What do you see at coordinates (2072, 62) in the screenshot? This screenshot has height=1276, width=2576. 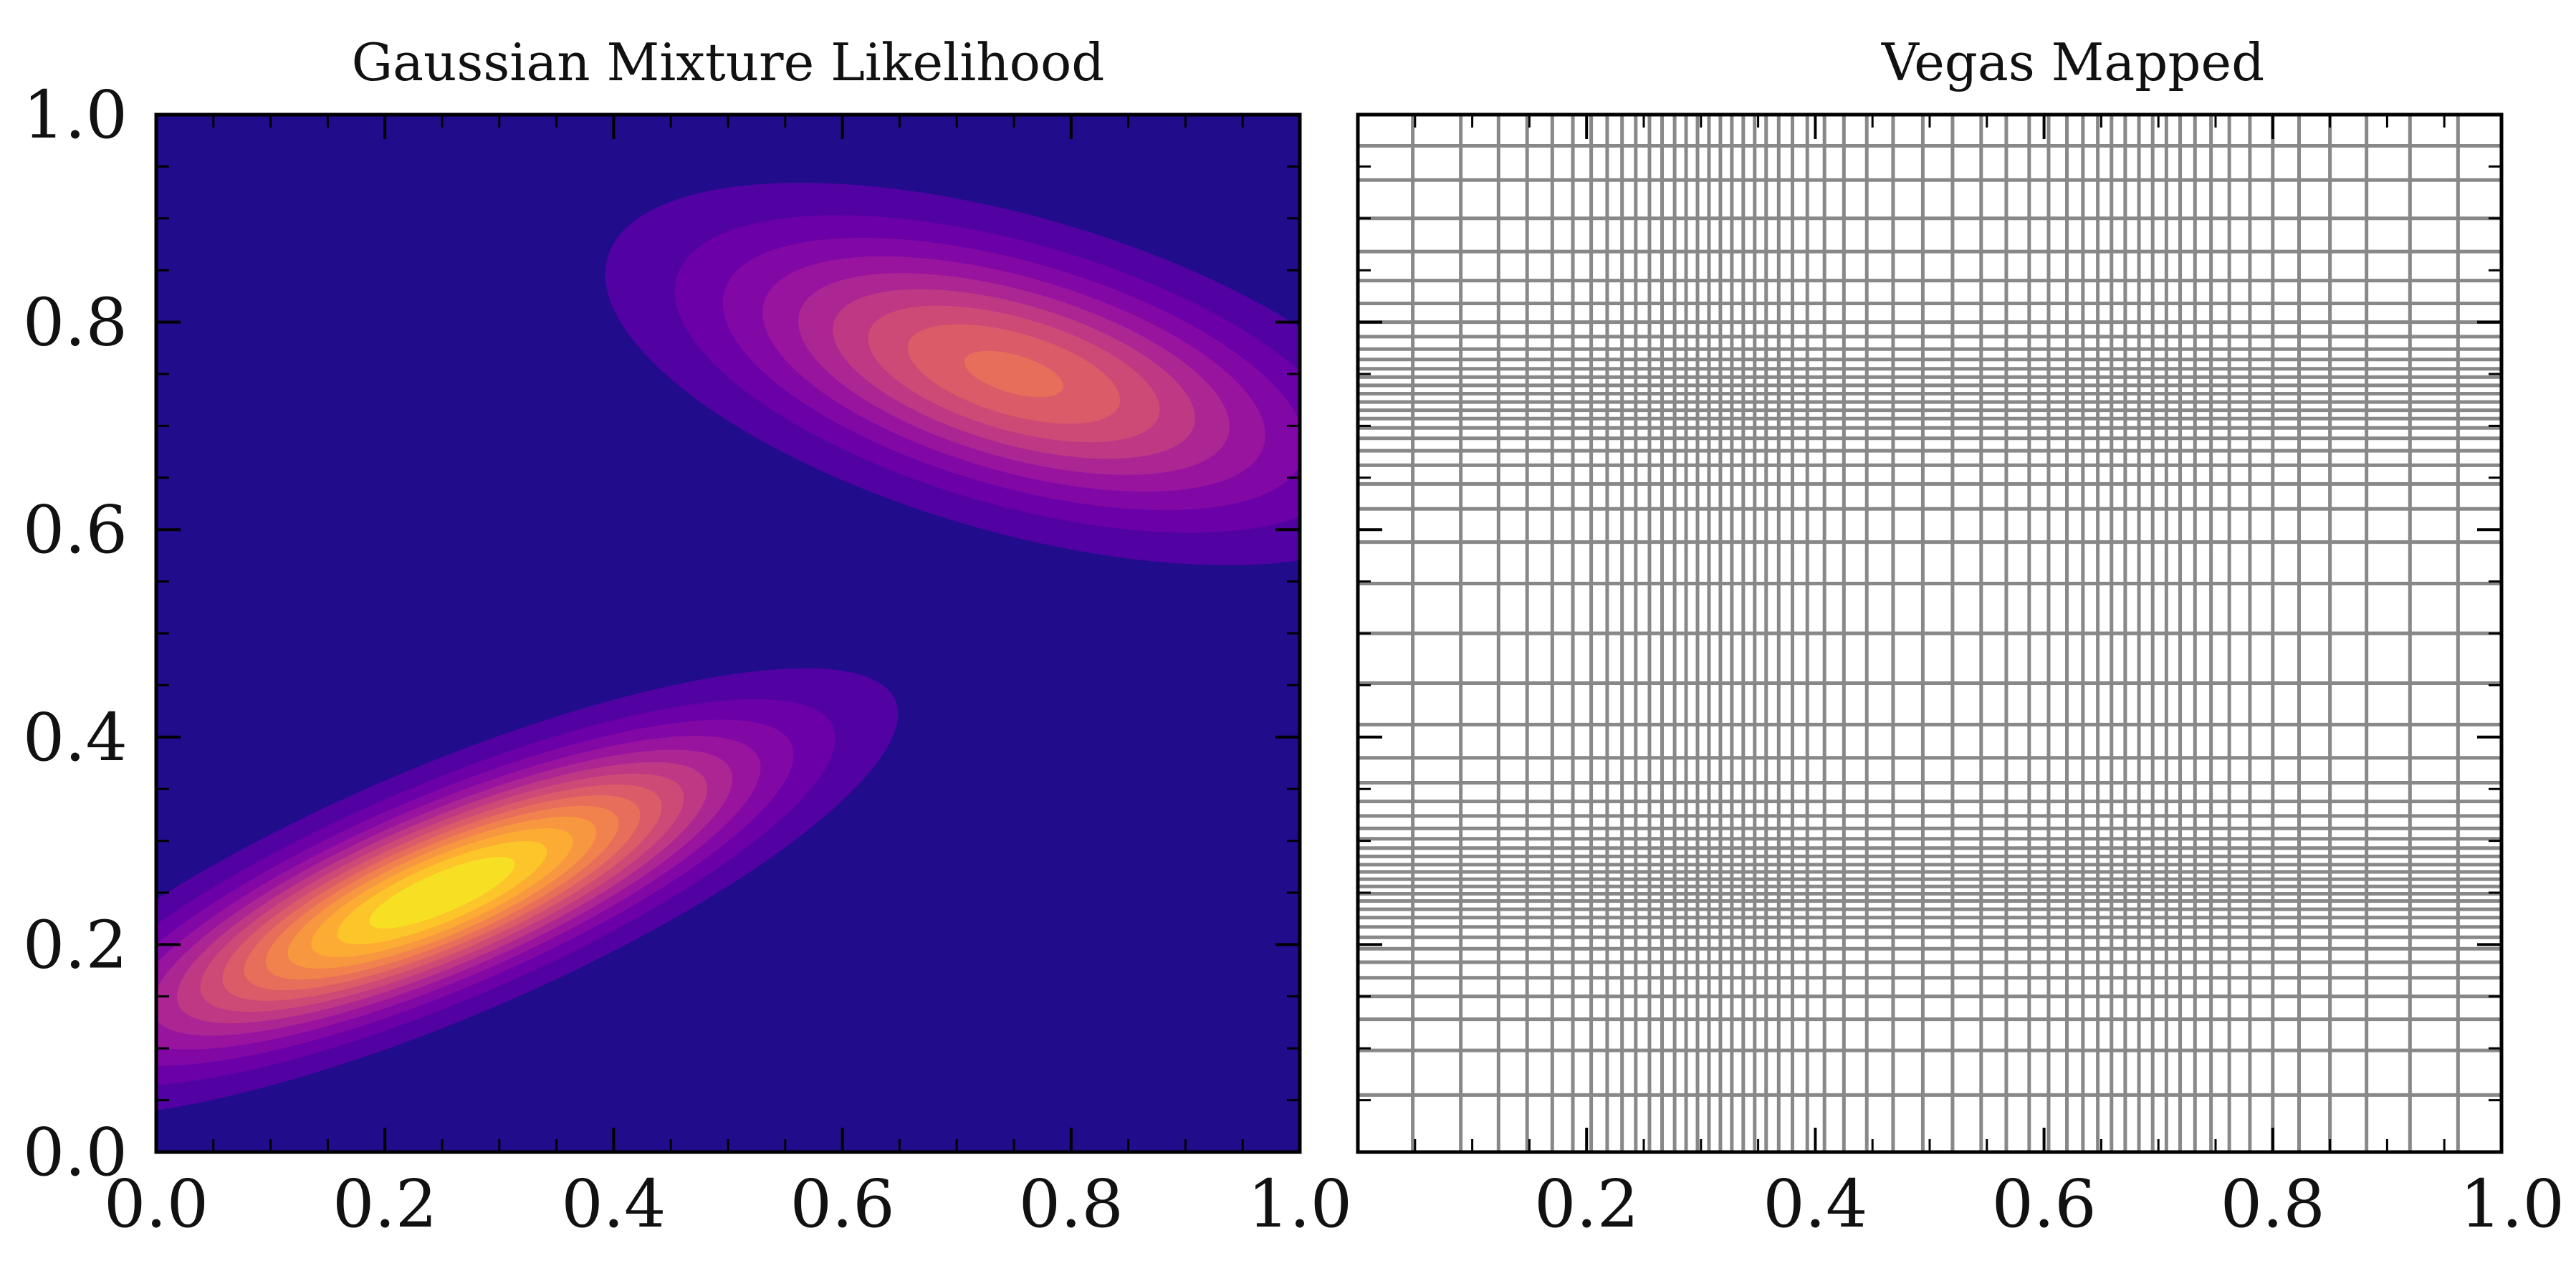 I see `vegas-title: Vegas Mapped` at bounding box center [2072, 62].